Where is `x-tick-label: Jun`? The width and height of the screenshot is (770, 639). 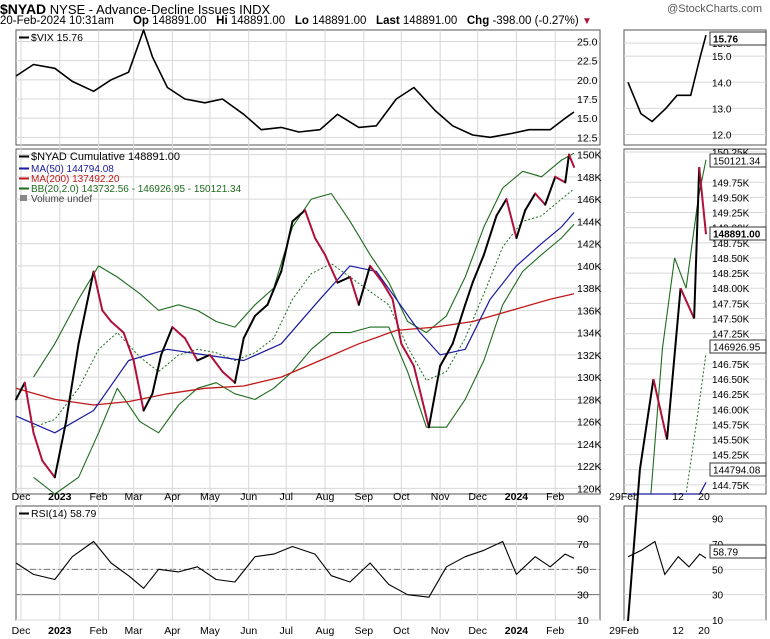
x-tick-label: Jun is located at coordinates (248, 497).